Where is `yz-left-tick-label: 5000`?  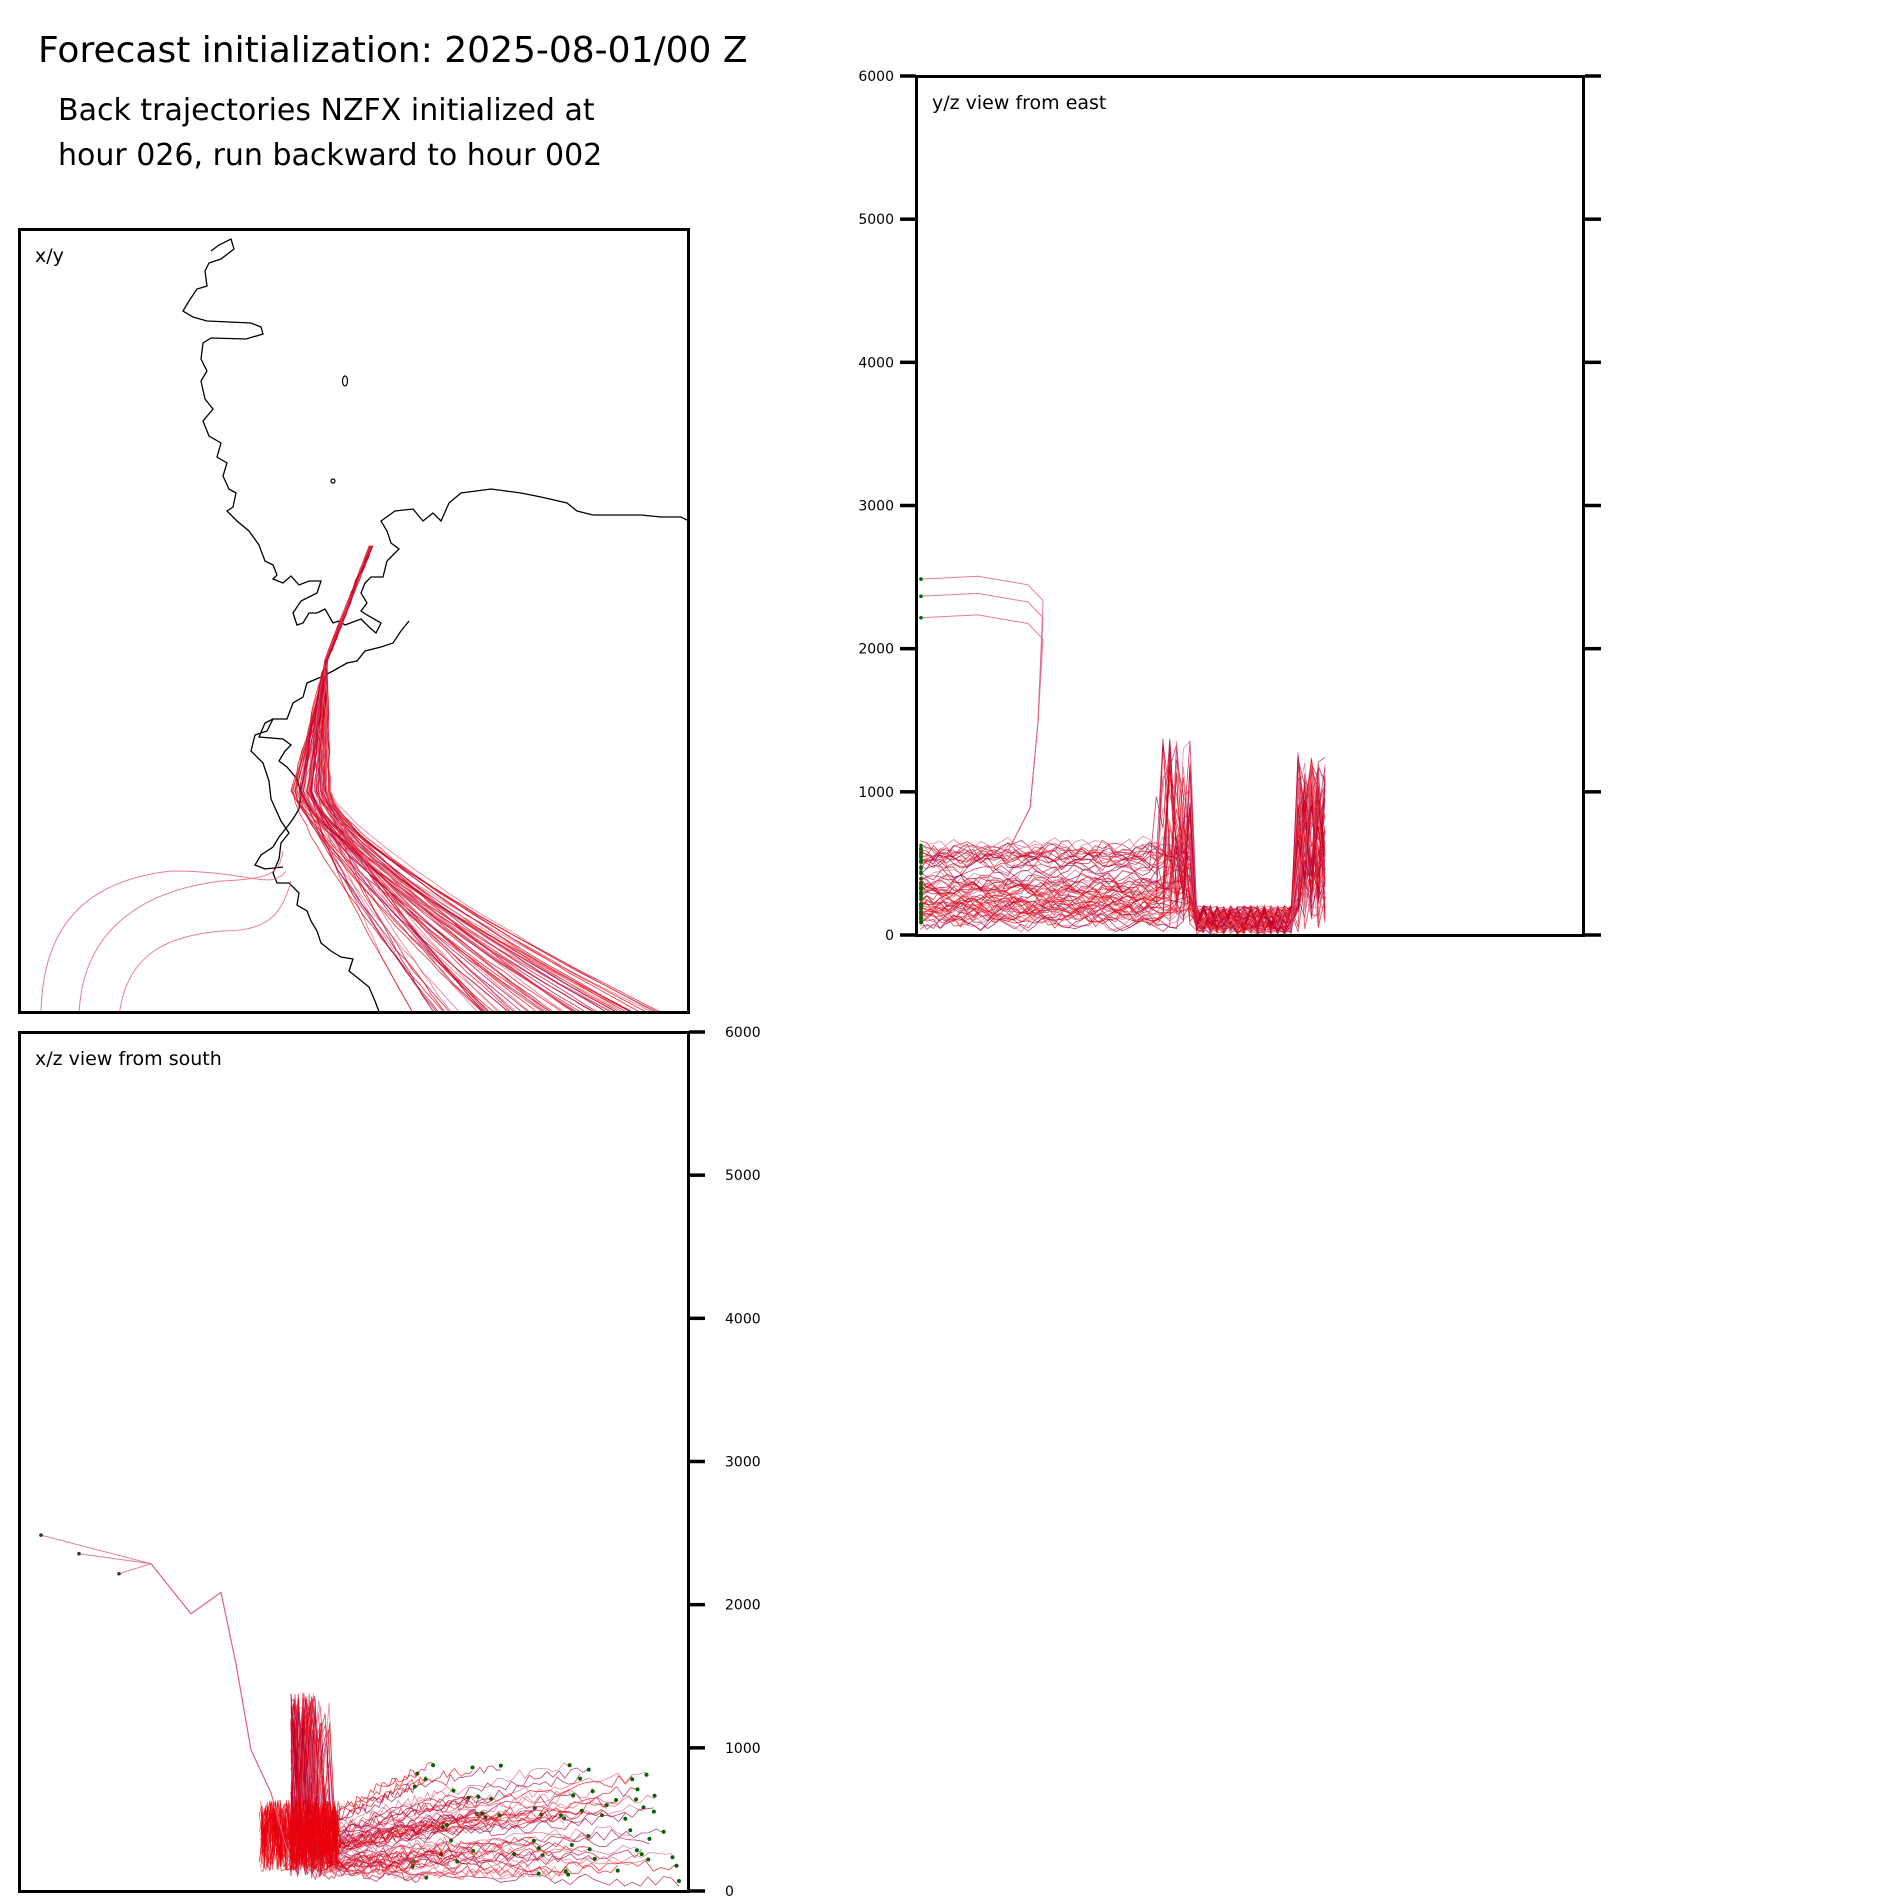
yz-left-tick-label: 5000 is located at coordinates (876, 220).